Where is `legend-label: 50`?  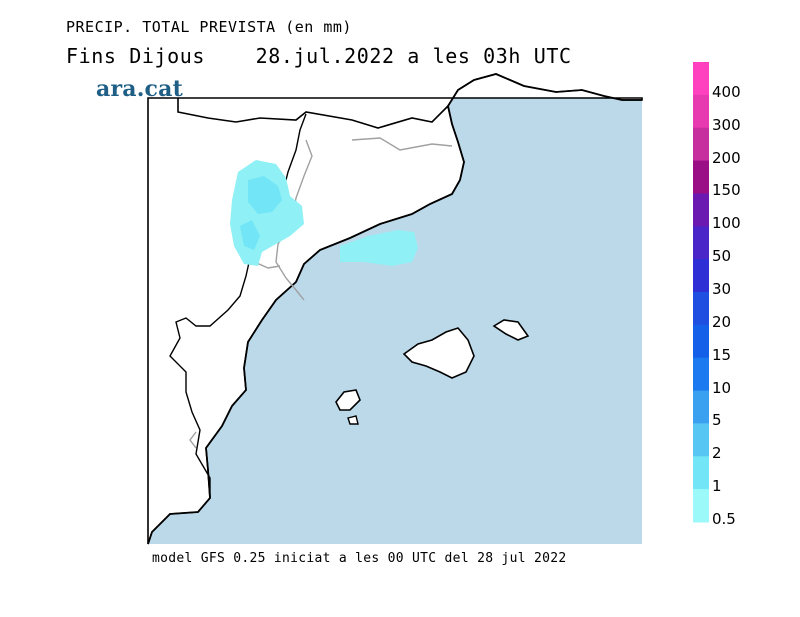 legend-label: 50 is located at coordinates (722, 256).